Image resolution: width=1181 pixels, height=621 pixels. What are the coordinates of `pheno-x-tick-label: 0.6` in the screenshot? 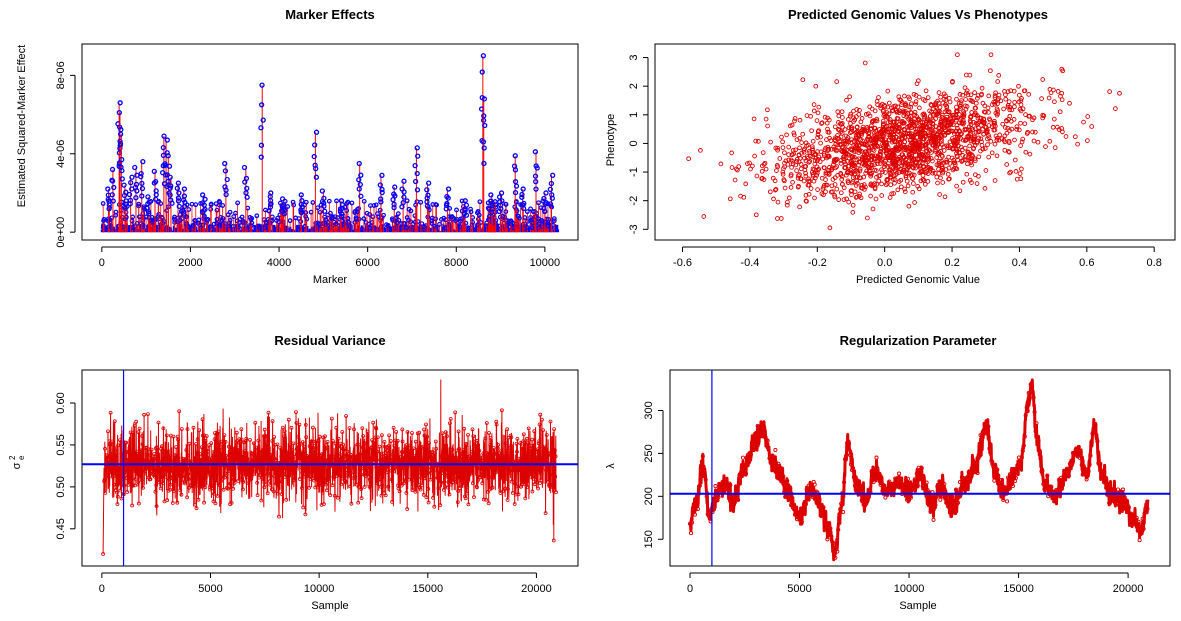 It's located at (1086, 263).